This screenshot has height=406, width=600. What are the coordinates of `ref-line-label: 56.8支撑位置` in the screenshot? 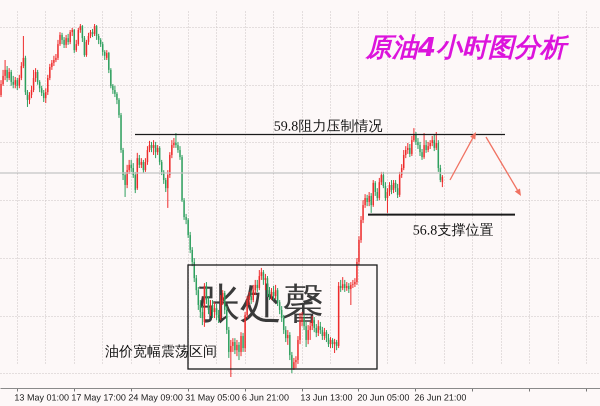 It's located at (453, 230).